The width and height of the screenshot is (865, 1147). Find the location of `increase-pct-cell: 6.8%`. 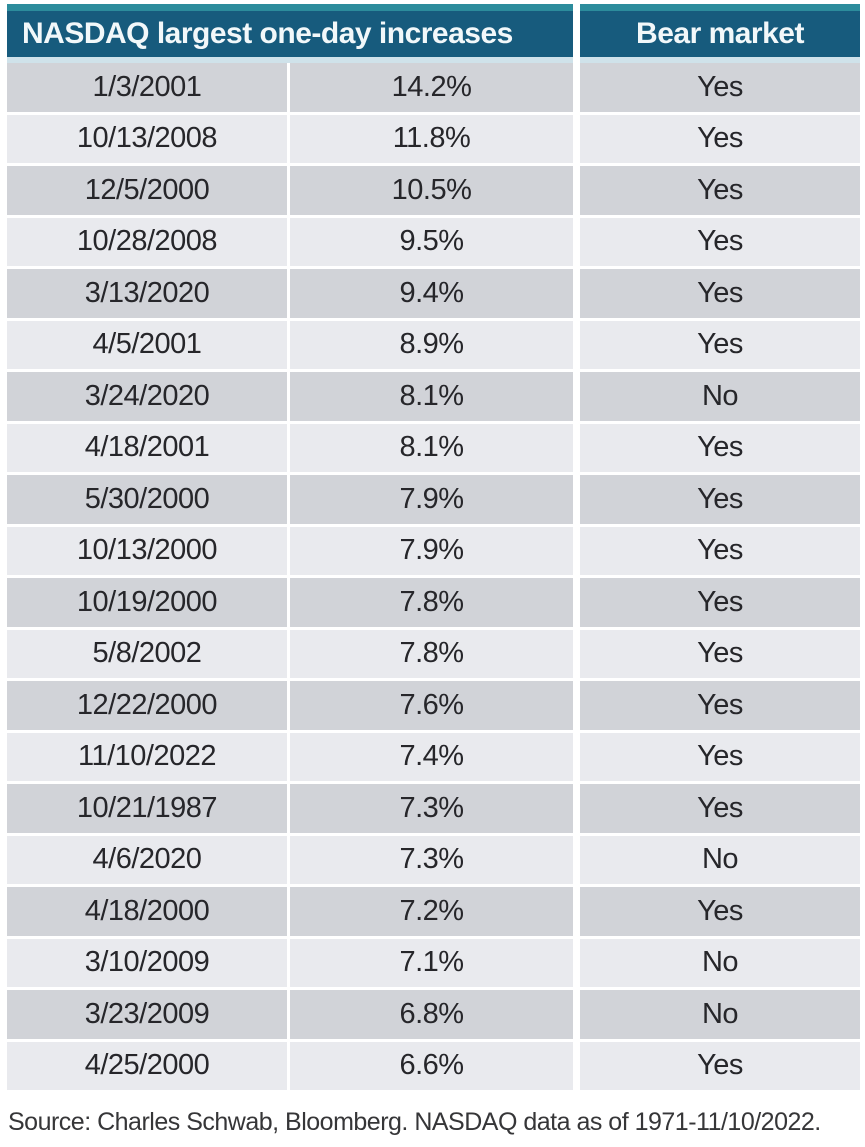

increase-pct-cell: 6.8% is located at coordinates (431, 1014).